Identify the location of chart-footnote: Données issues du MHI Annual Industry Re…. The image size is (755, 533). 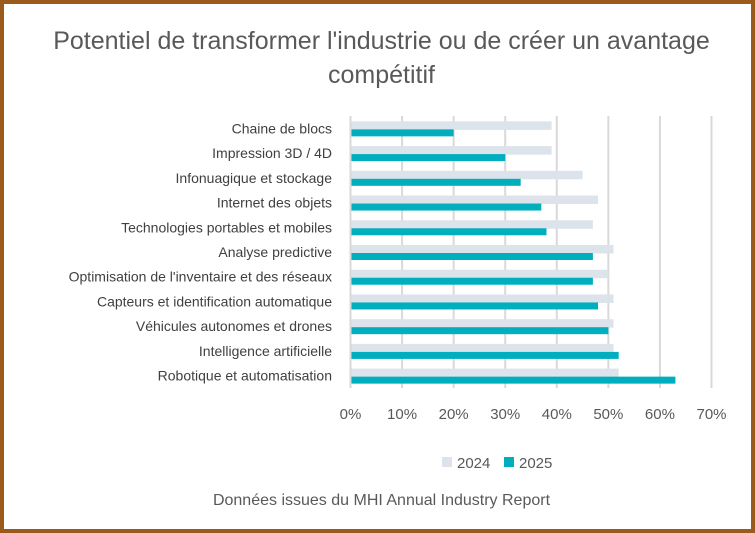
(381, 500).